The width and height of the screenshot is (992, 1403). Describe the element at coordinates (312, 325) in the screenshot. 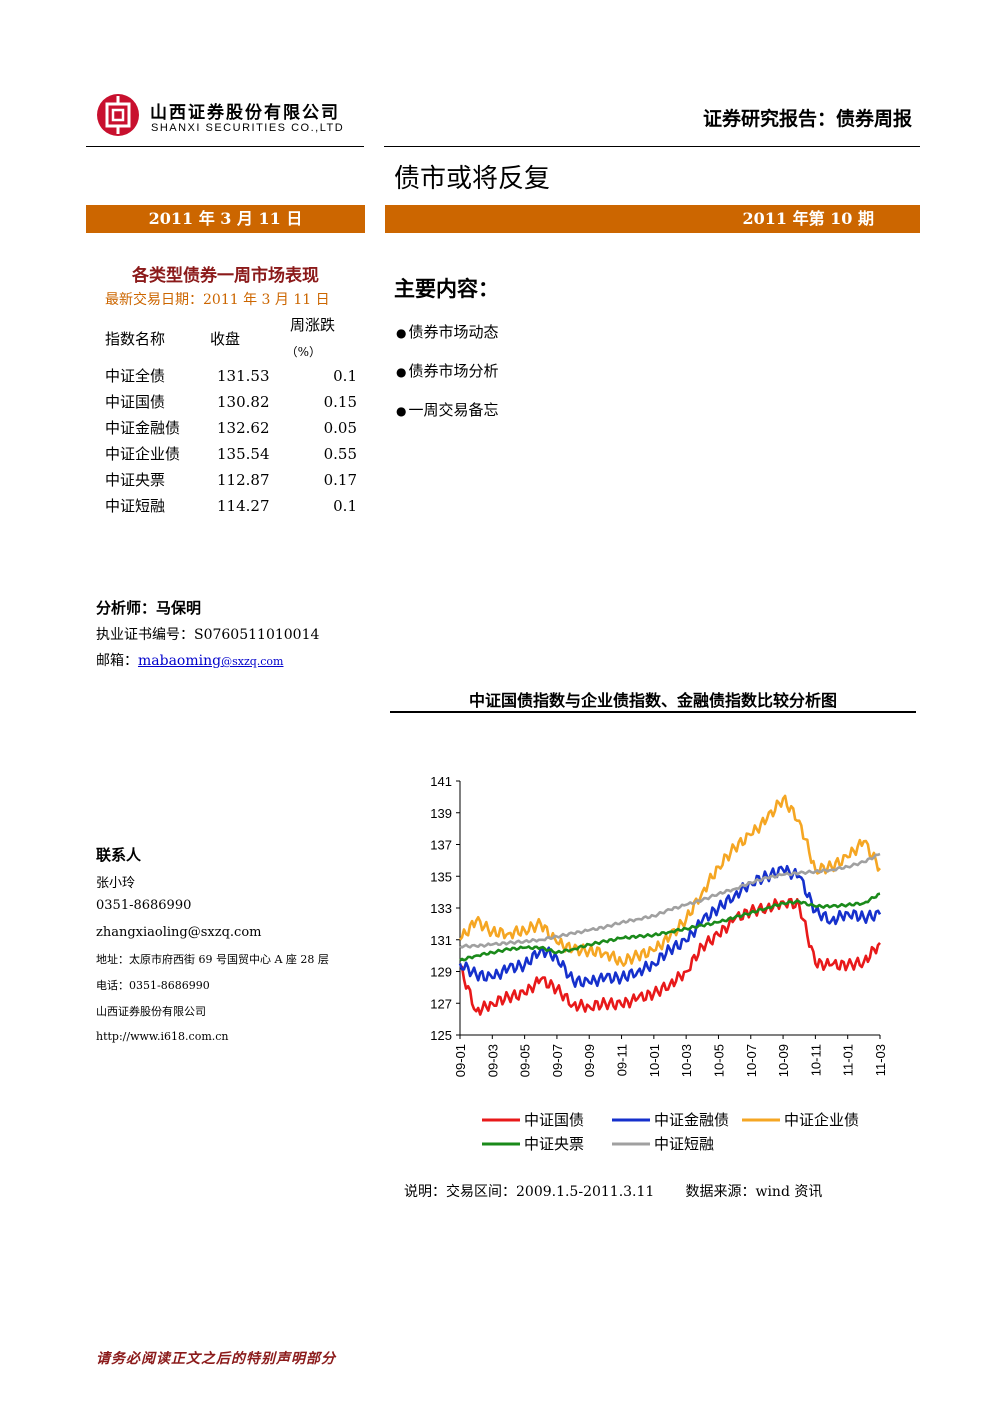

I see `col-change-header: 周涨跌` at that location.